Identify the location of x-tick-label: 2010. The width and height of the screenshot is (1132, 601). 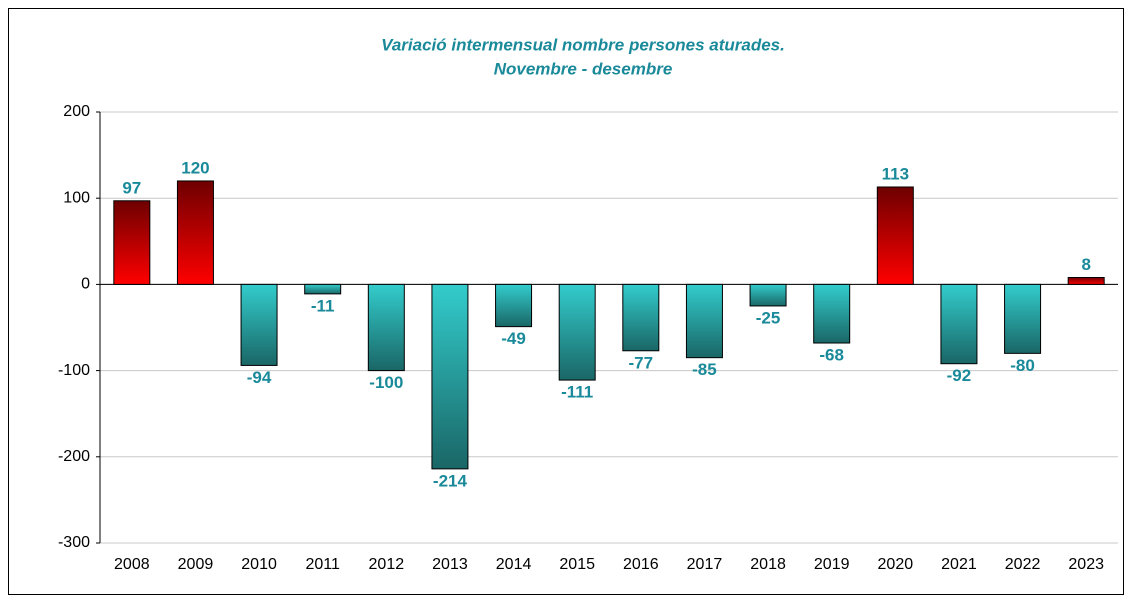
(259, 564).